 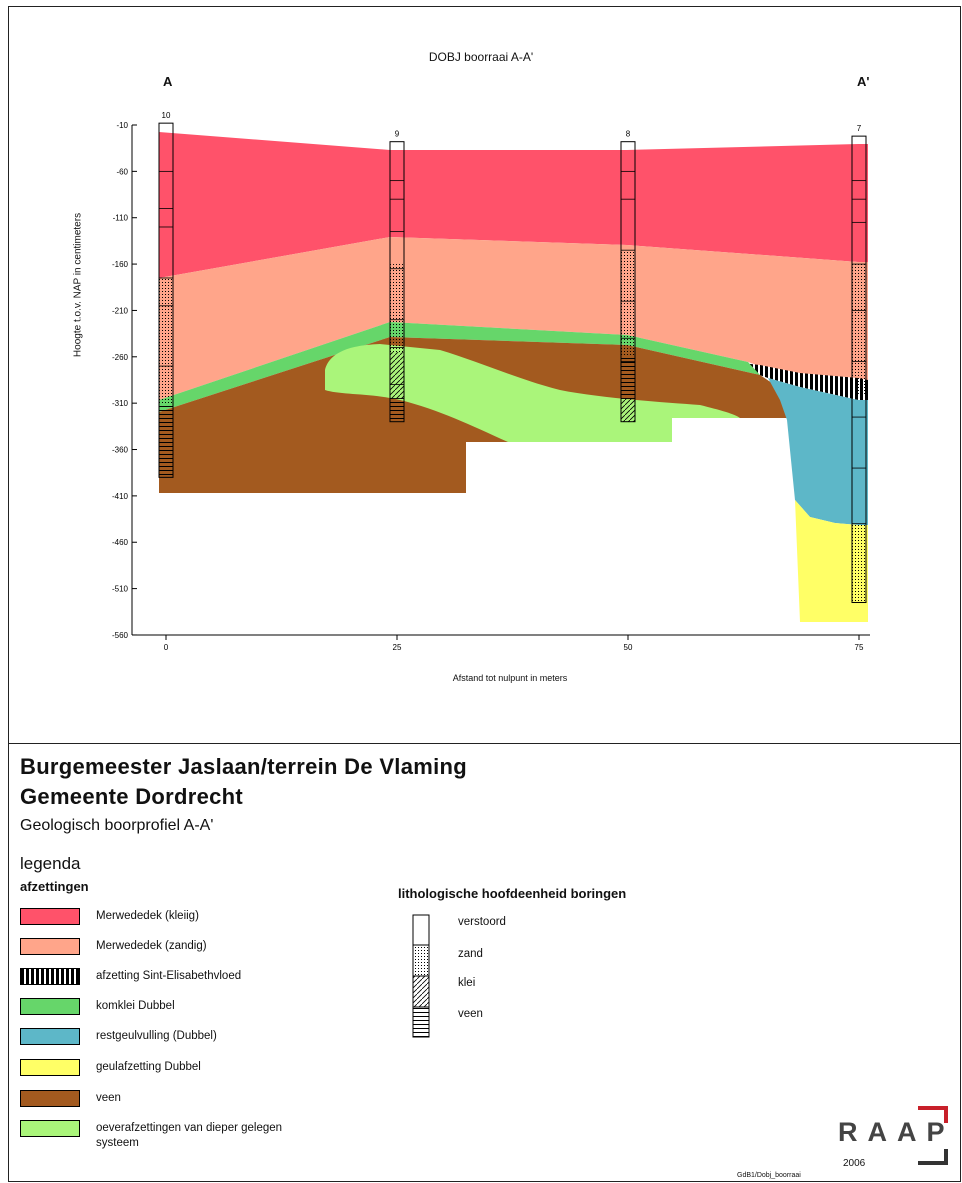 I want to click on legend-label: geulafzetting Dubbel, so click(x=148, y=1067).